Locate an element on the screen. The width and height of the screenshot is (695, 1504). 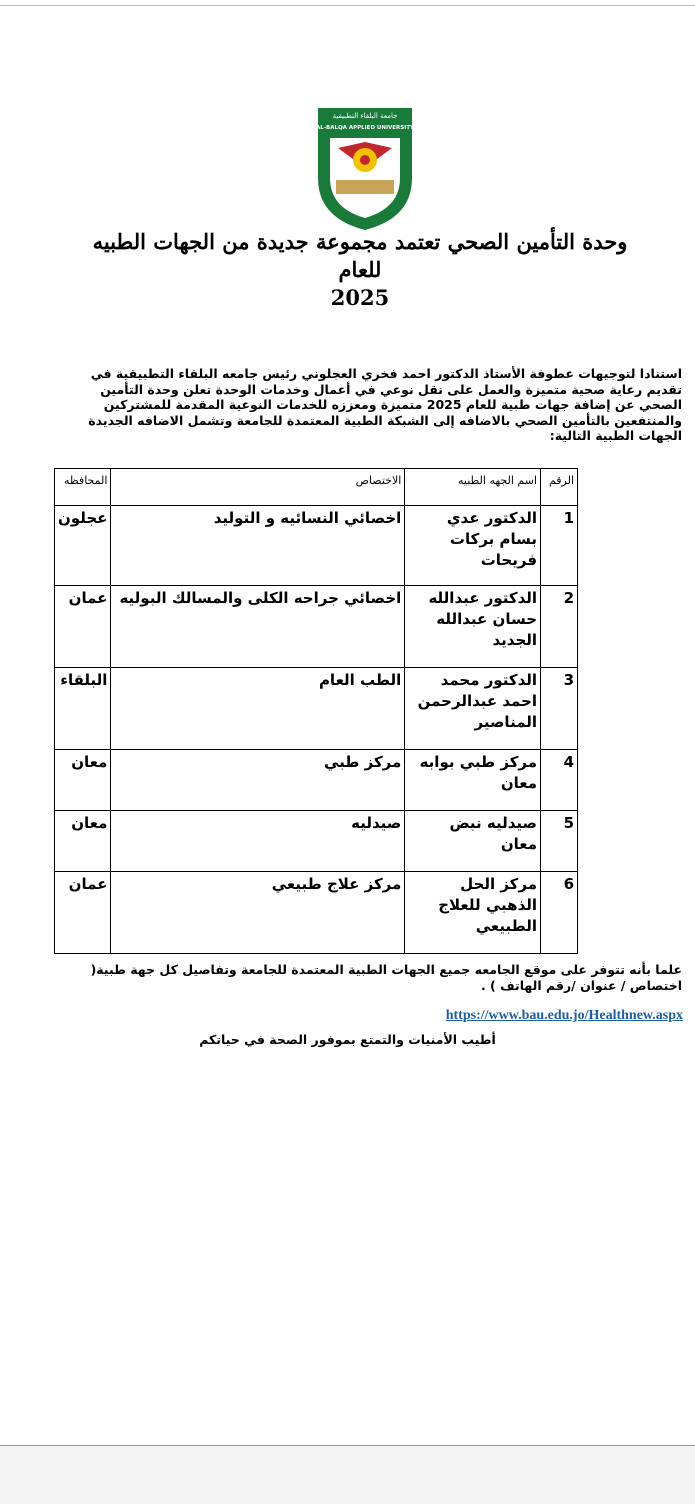
title-year: 2025 is located at coordinates (360, 297).